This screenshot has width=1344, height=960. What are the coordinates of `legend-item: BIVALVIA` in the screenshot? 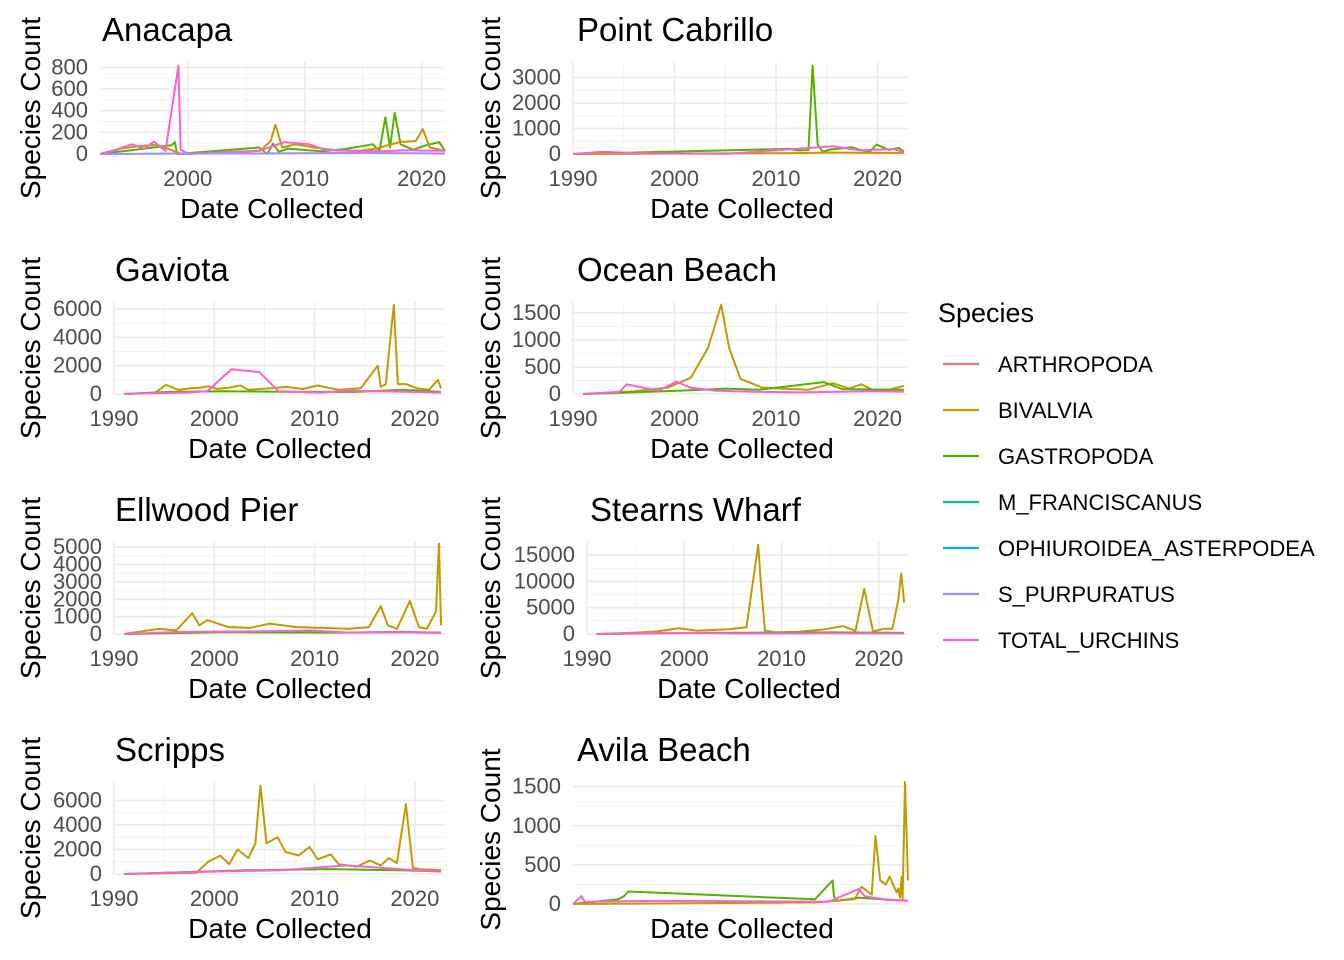 It's located at (1018, 410).